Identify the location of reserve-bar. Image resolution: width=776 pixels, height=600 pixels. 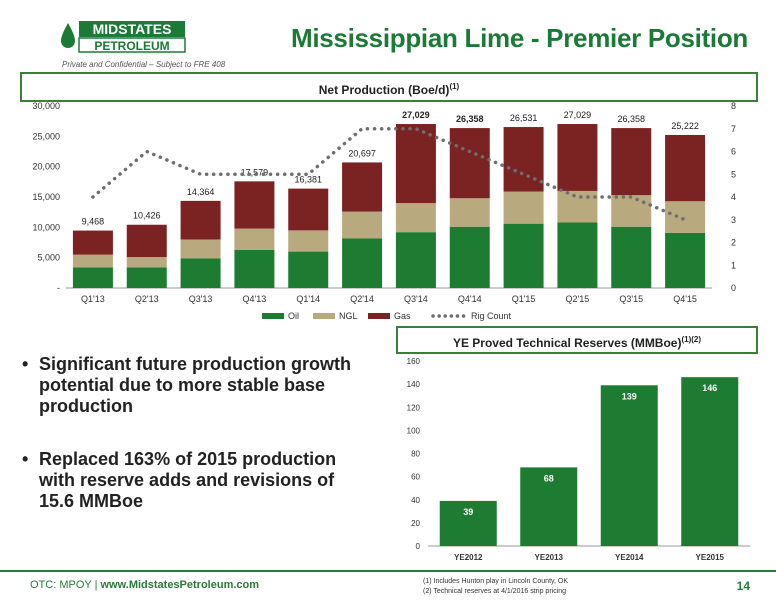
(629, 465).